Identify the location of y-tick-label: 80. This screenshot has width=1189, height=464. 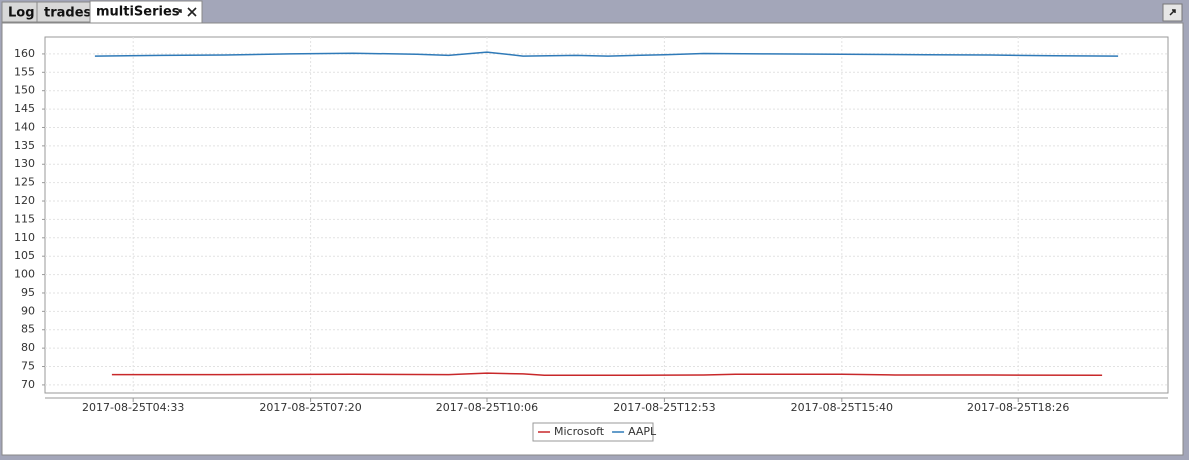
(28, 347).